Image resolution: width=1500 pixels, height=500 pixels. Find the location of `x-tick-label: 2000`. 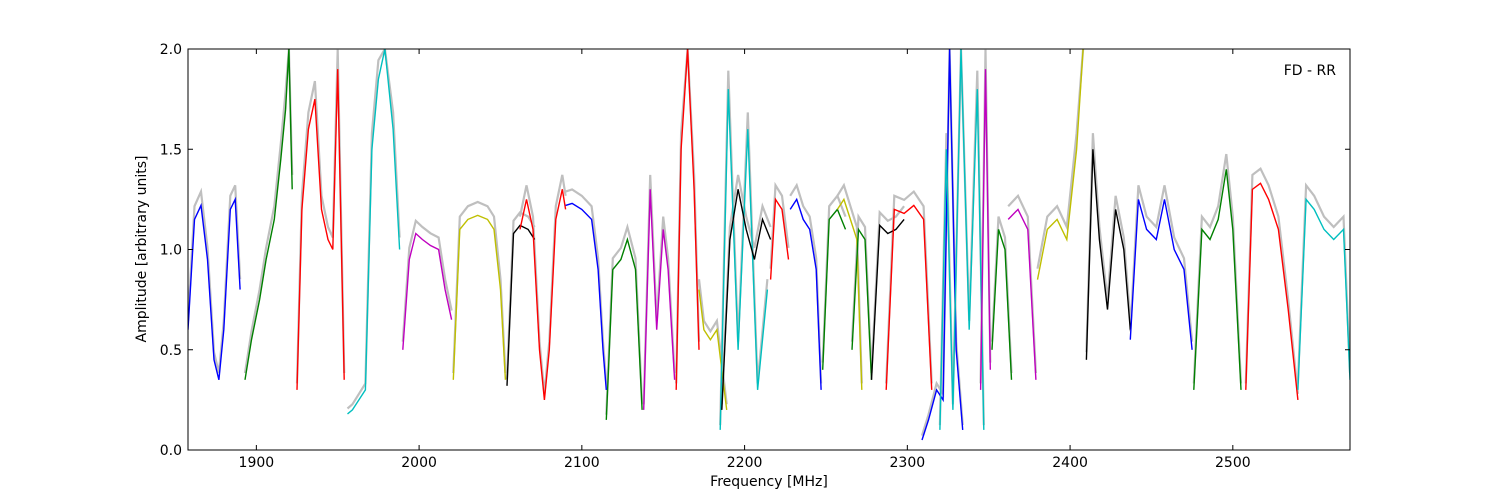

x-tick-label: 2000 is located at coordinates (419, 463).